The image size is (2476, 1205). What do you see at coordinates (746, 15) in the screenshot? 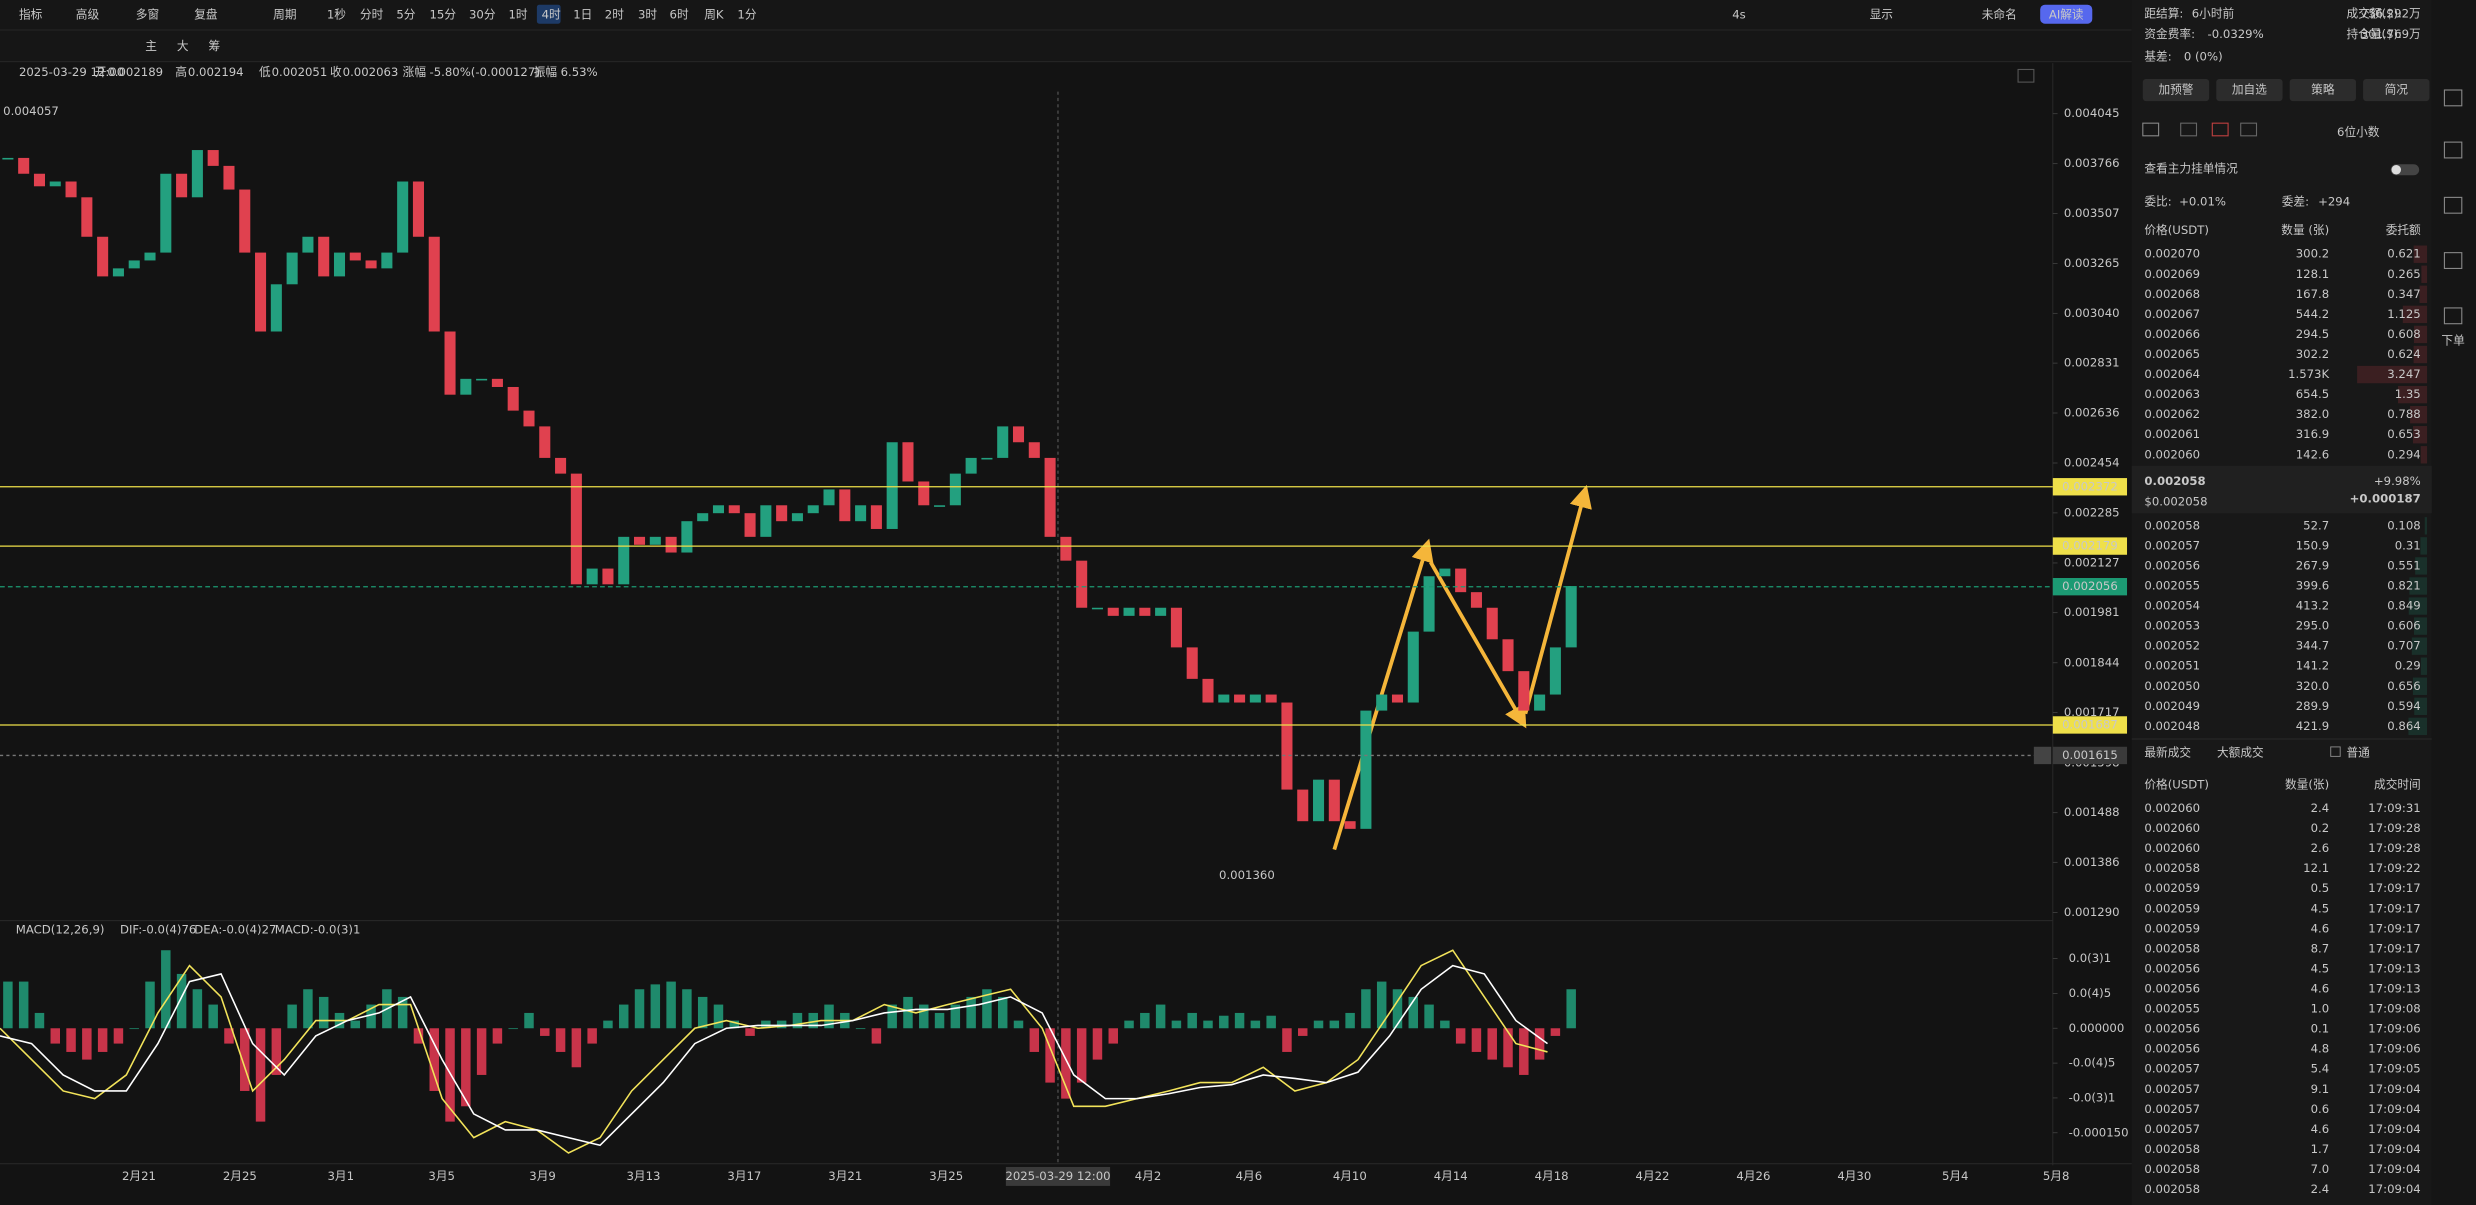
I see `toolbar-item: 1分` at bounding box center [746, 15].